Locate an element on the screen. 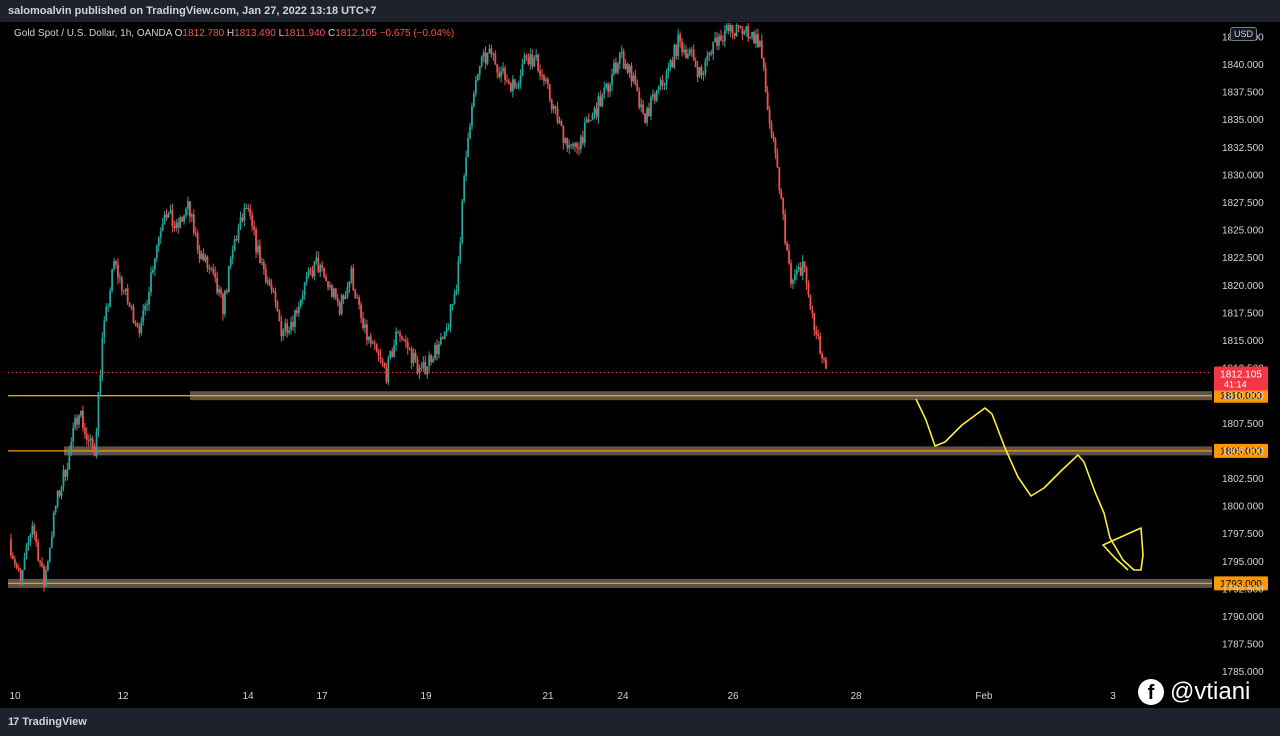  price-tick-label: 1817.500 is located at coordinates (1243, 313).